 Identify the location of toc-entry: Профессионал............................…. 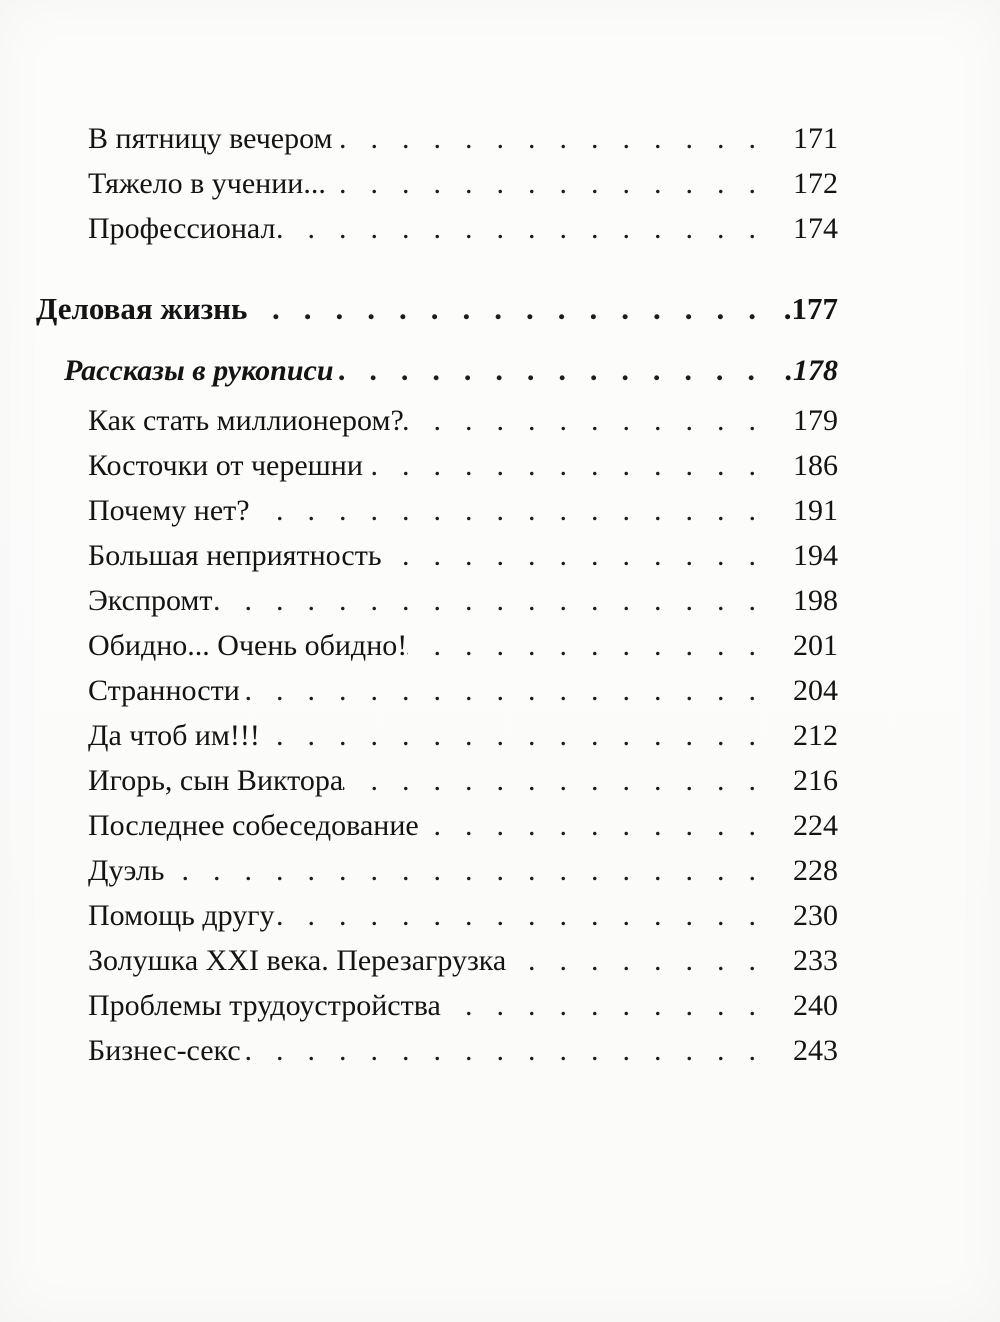
(437, 228).